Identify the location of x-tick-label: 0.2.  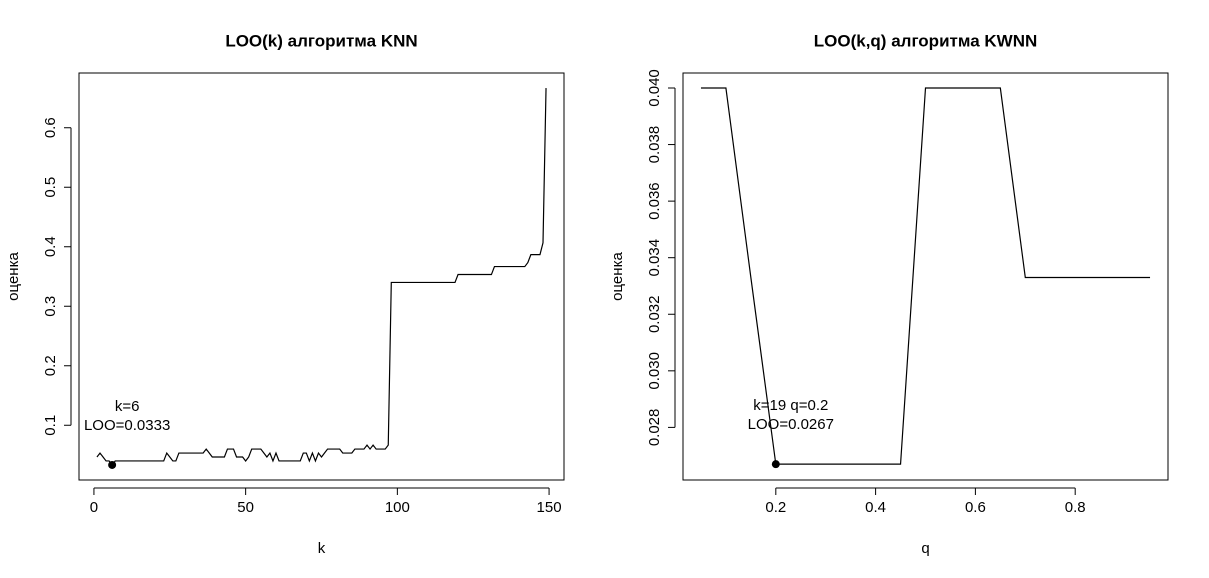
(775, 507).